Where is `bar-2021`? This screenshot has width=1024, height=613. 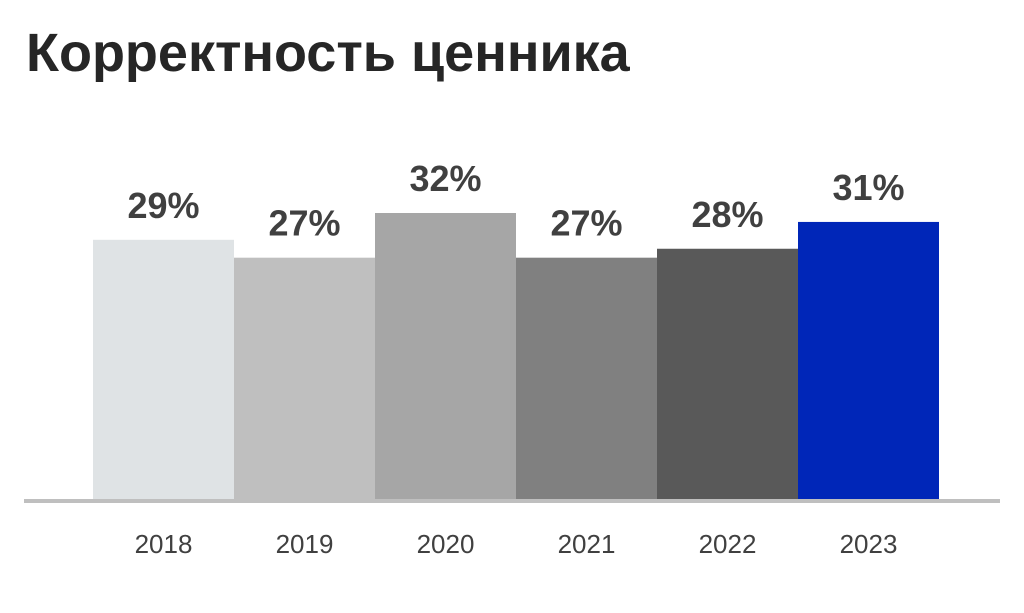 bar-2021 is located at coordinates (586, 378).